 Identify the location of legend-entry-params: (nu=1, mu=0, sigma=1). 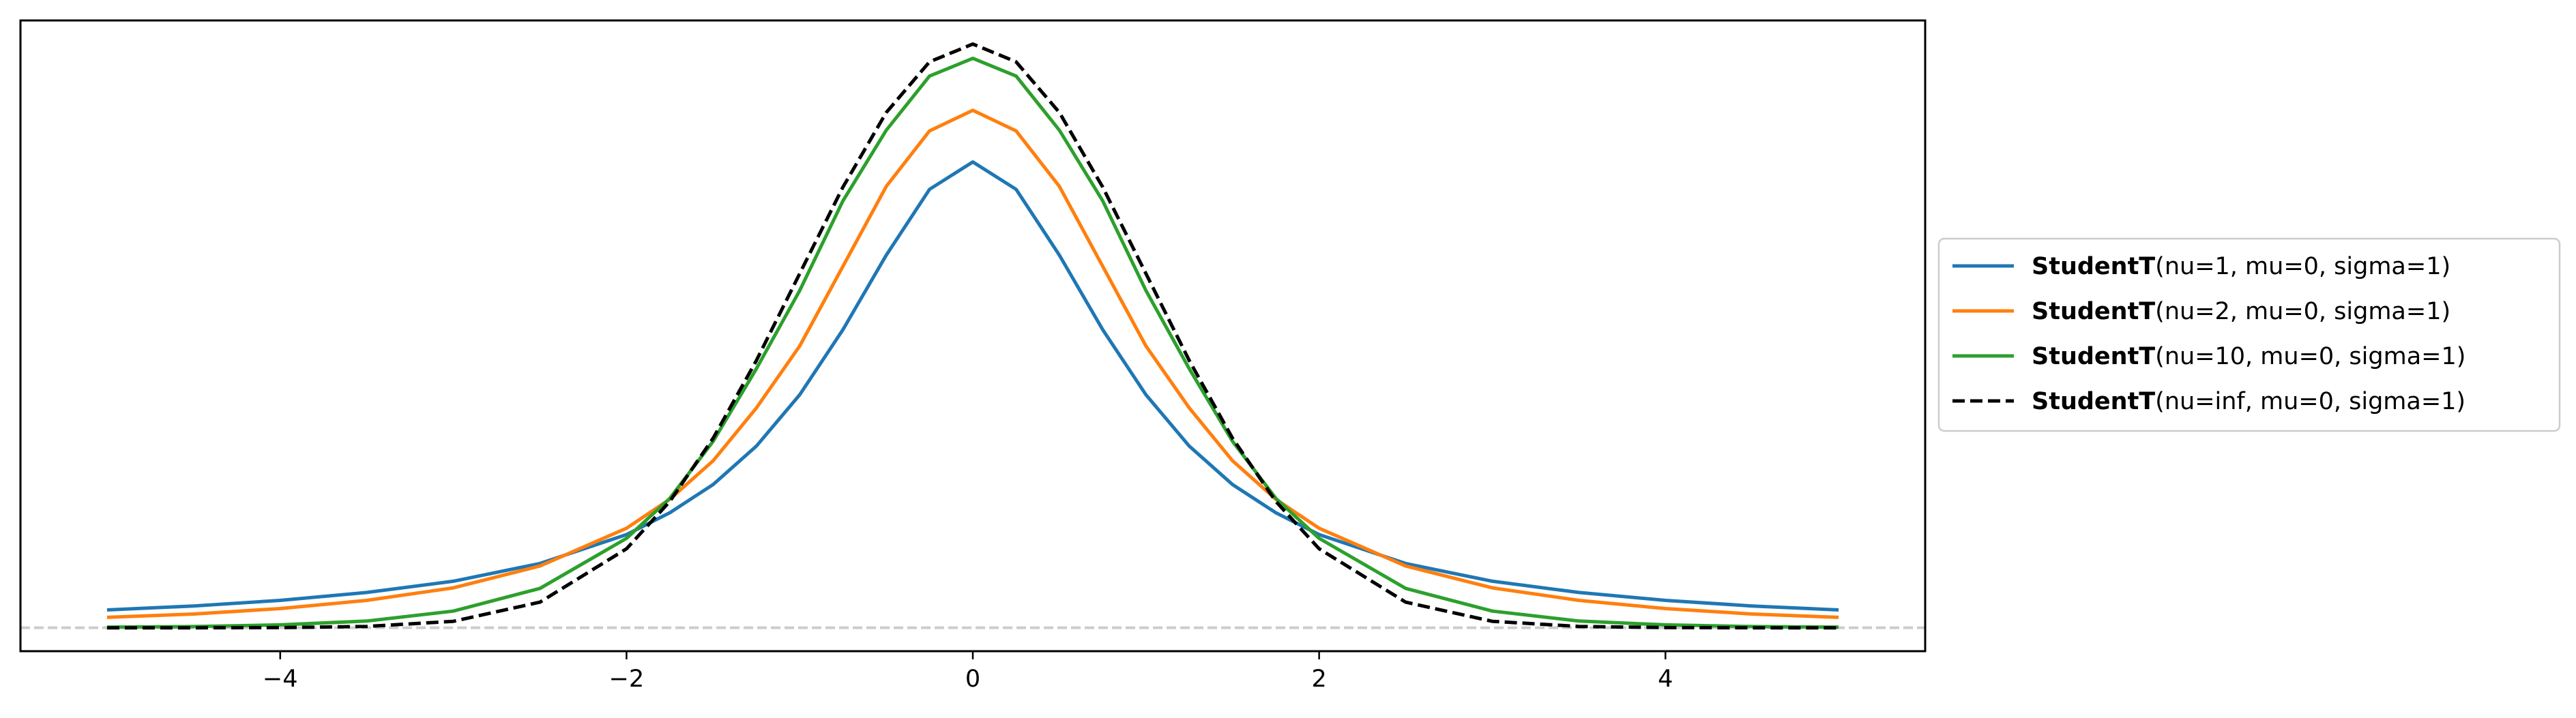
(2302, 266).